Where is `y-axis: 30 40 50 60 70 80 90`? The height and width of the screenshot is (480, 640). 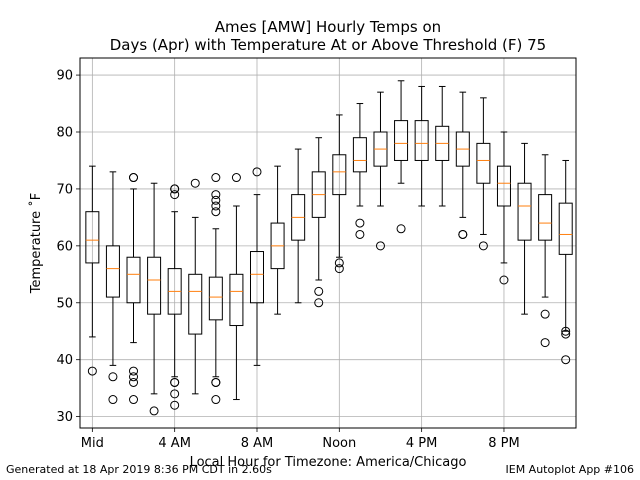 y-axis: 30 40 50 60 70 80 90 is located at coordinates (68, 247).